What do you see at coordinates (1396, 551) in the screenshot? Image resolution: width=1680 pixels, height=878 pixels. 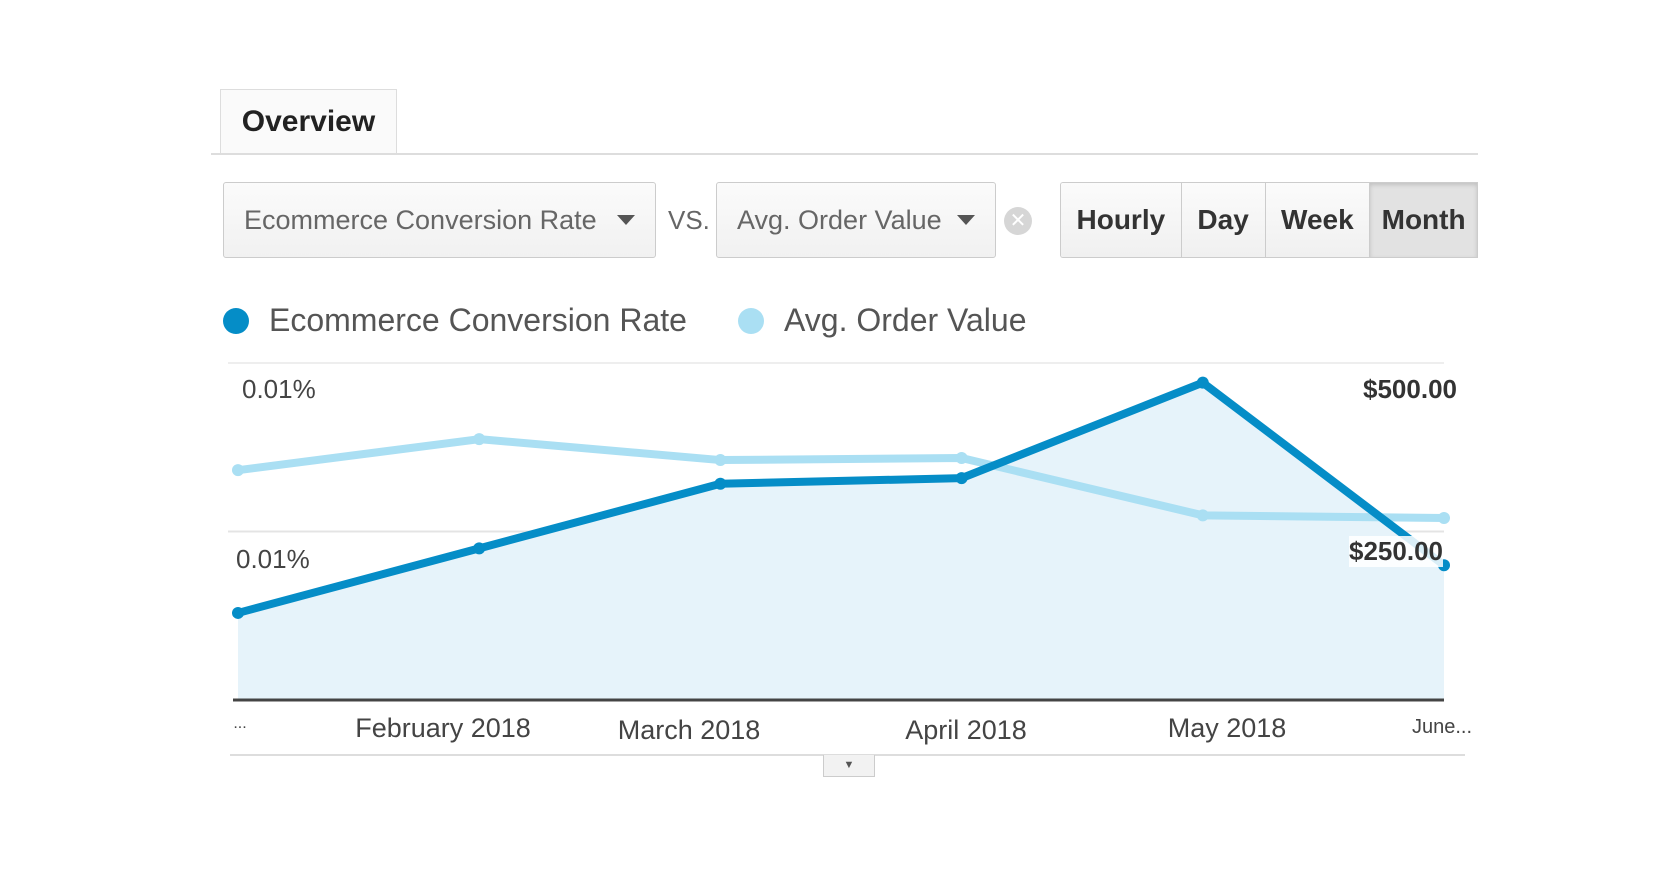 I see `right-axis-tick: $250.00` at bounding box center [1396, 551].